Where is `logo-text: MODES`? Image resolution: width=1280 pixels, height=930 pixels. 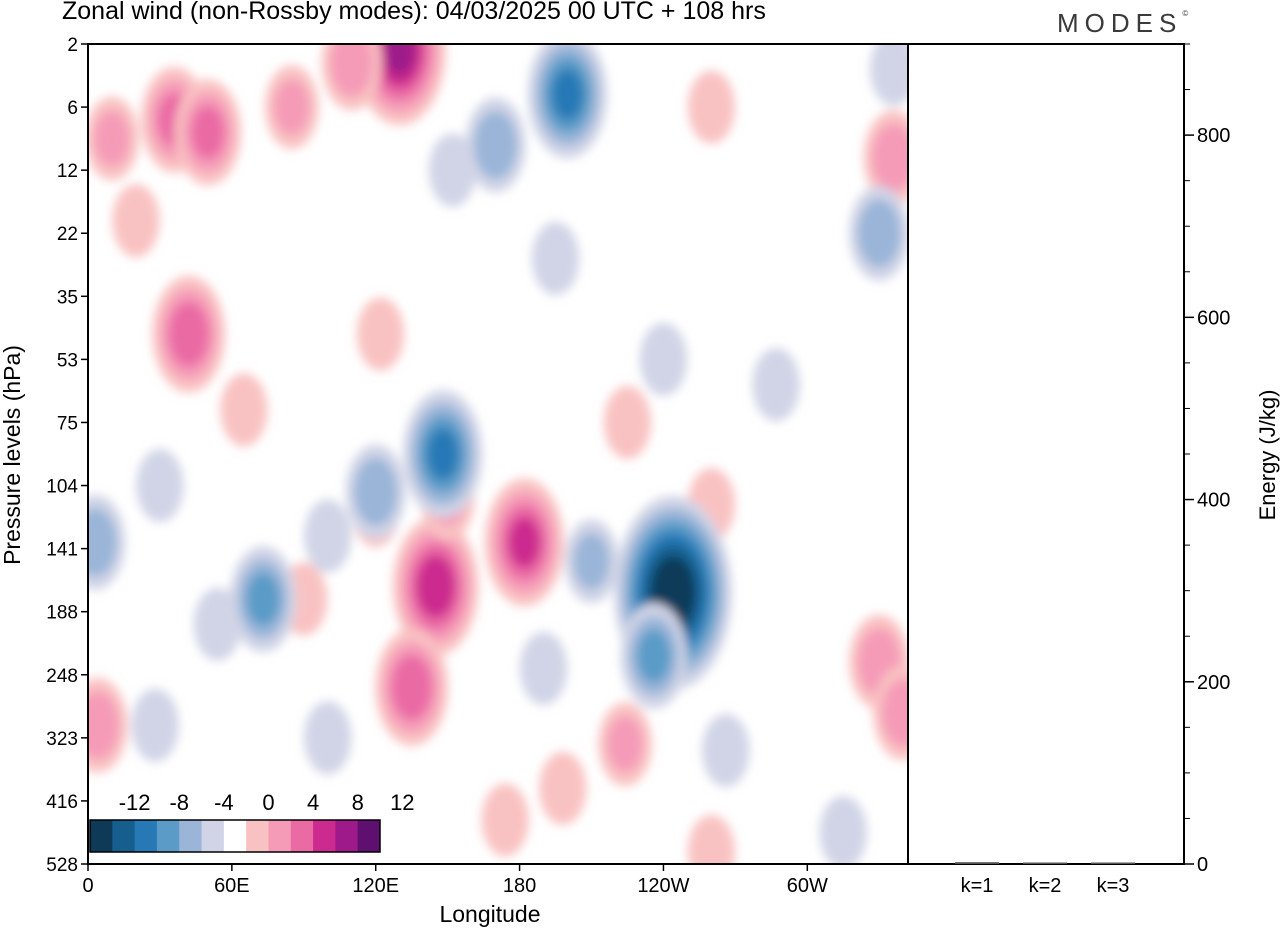
logo-text: MODES is located at coordinates (1120, 23).